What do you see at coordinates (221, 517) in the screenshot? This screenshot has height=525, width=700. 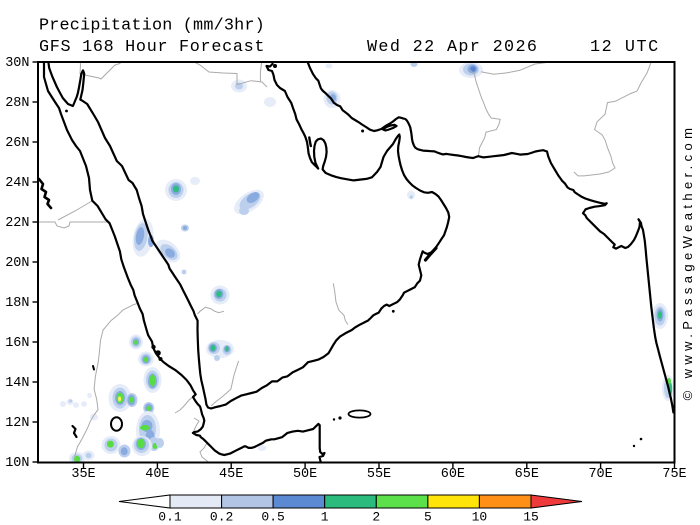 I see `svg-text: 0.2` at bounding box center [221, 517].